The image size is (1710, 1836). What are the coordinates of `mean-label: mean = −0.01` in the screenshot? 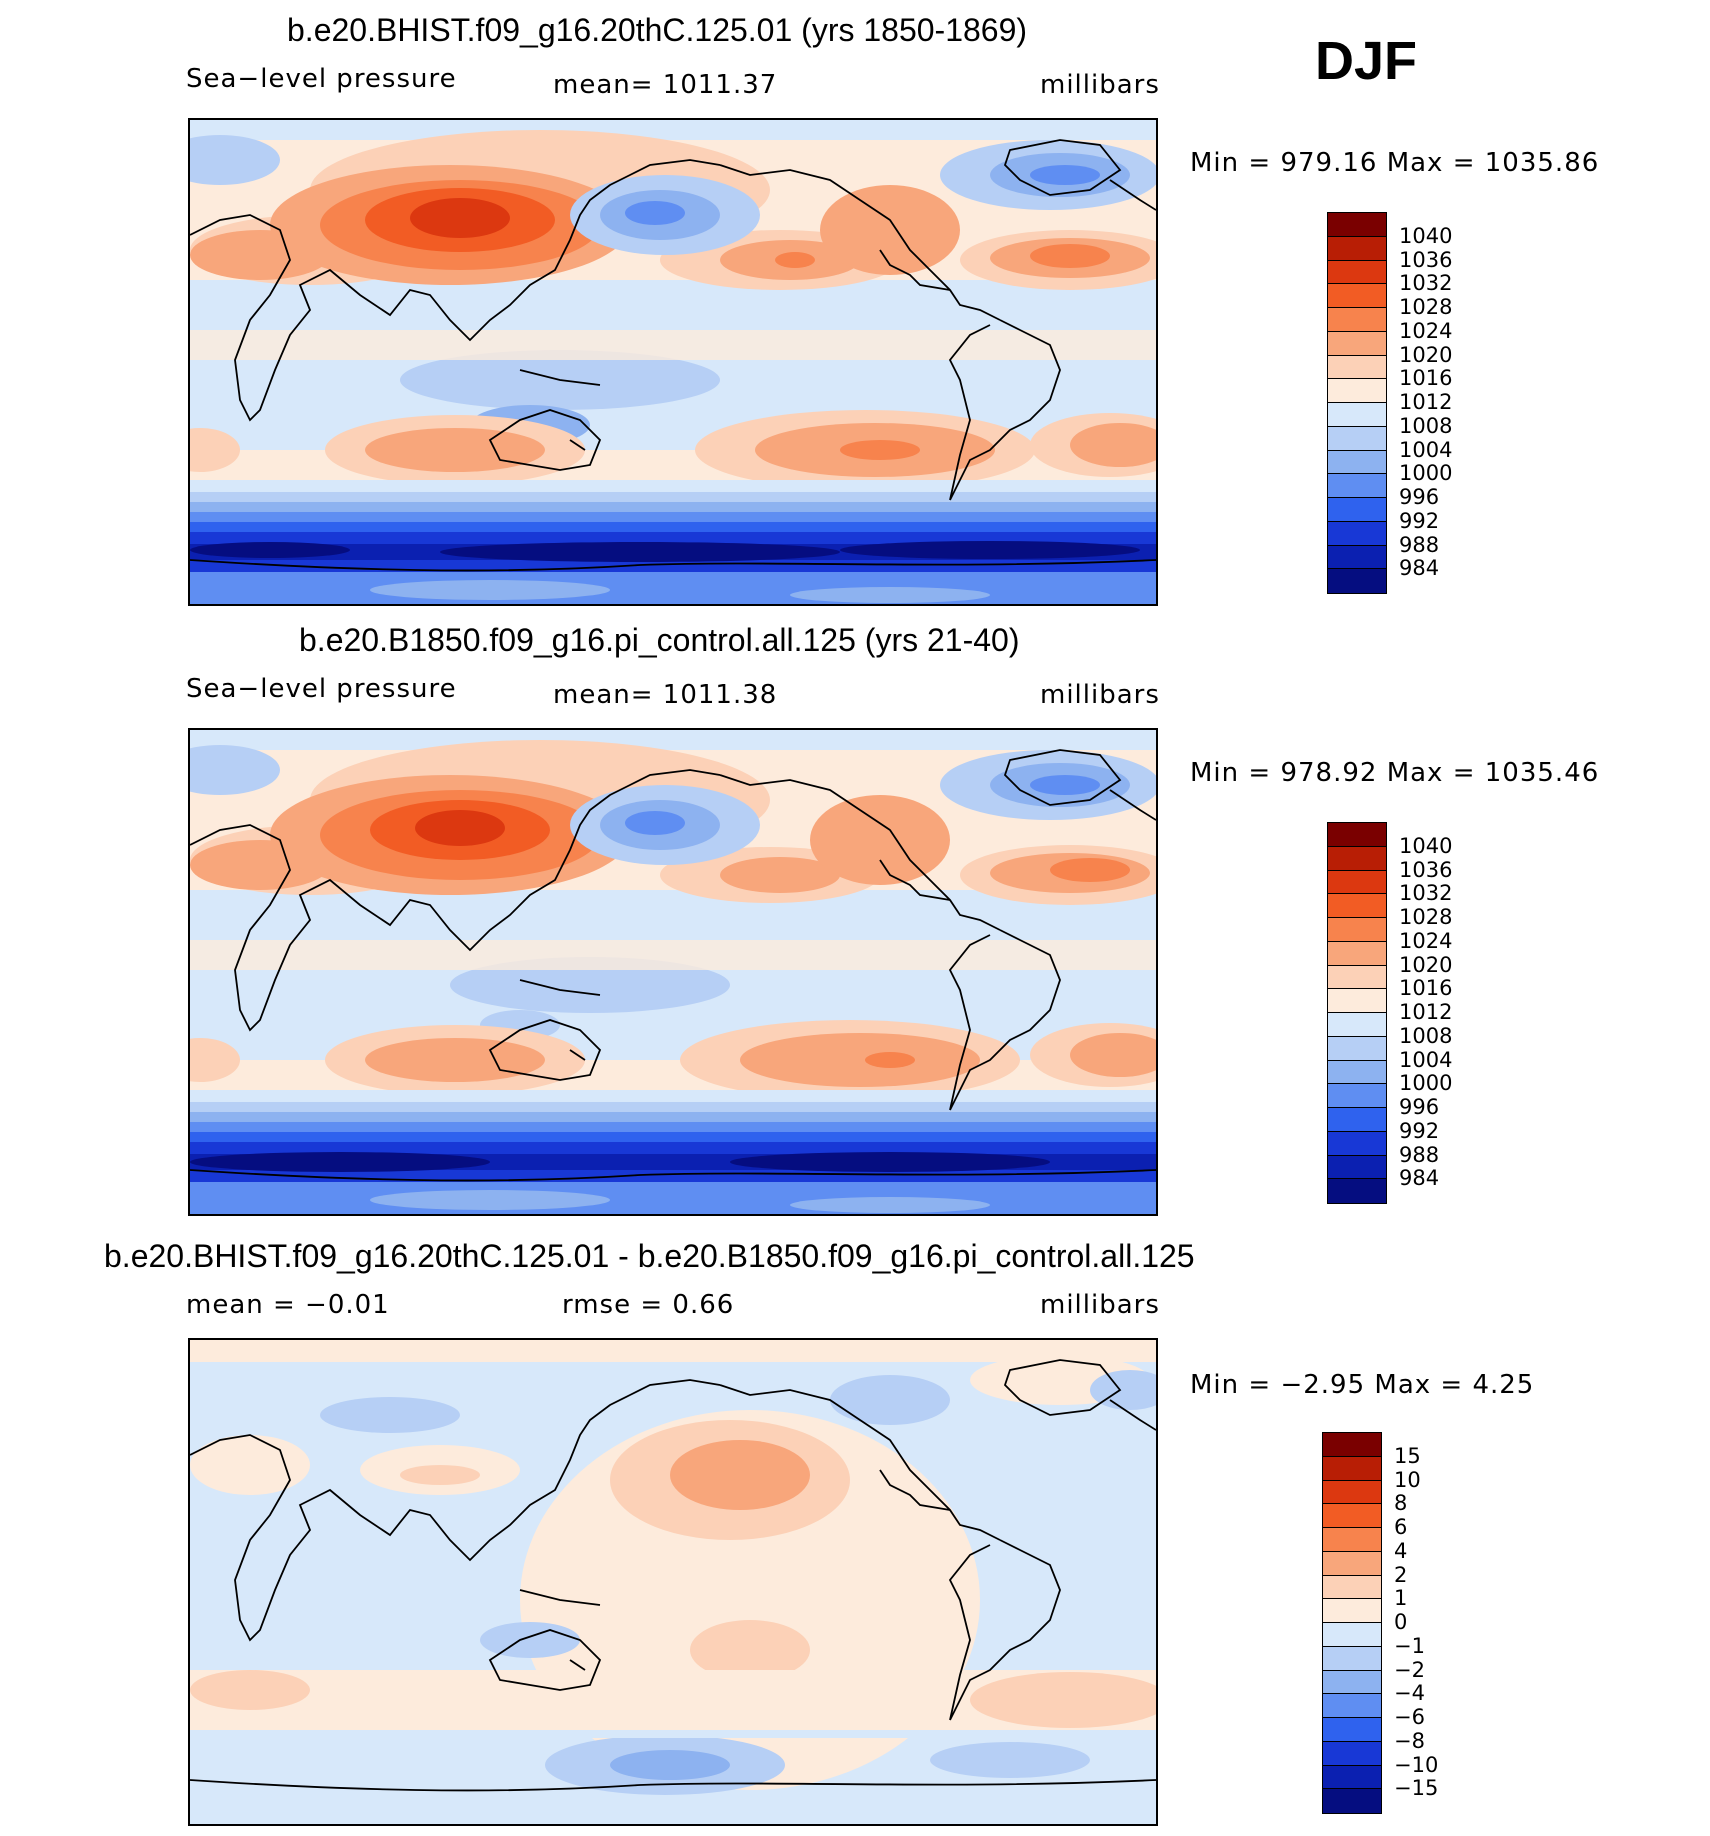 It's located at (288, 1305).